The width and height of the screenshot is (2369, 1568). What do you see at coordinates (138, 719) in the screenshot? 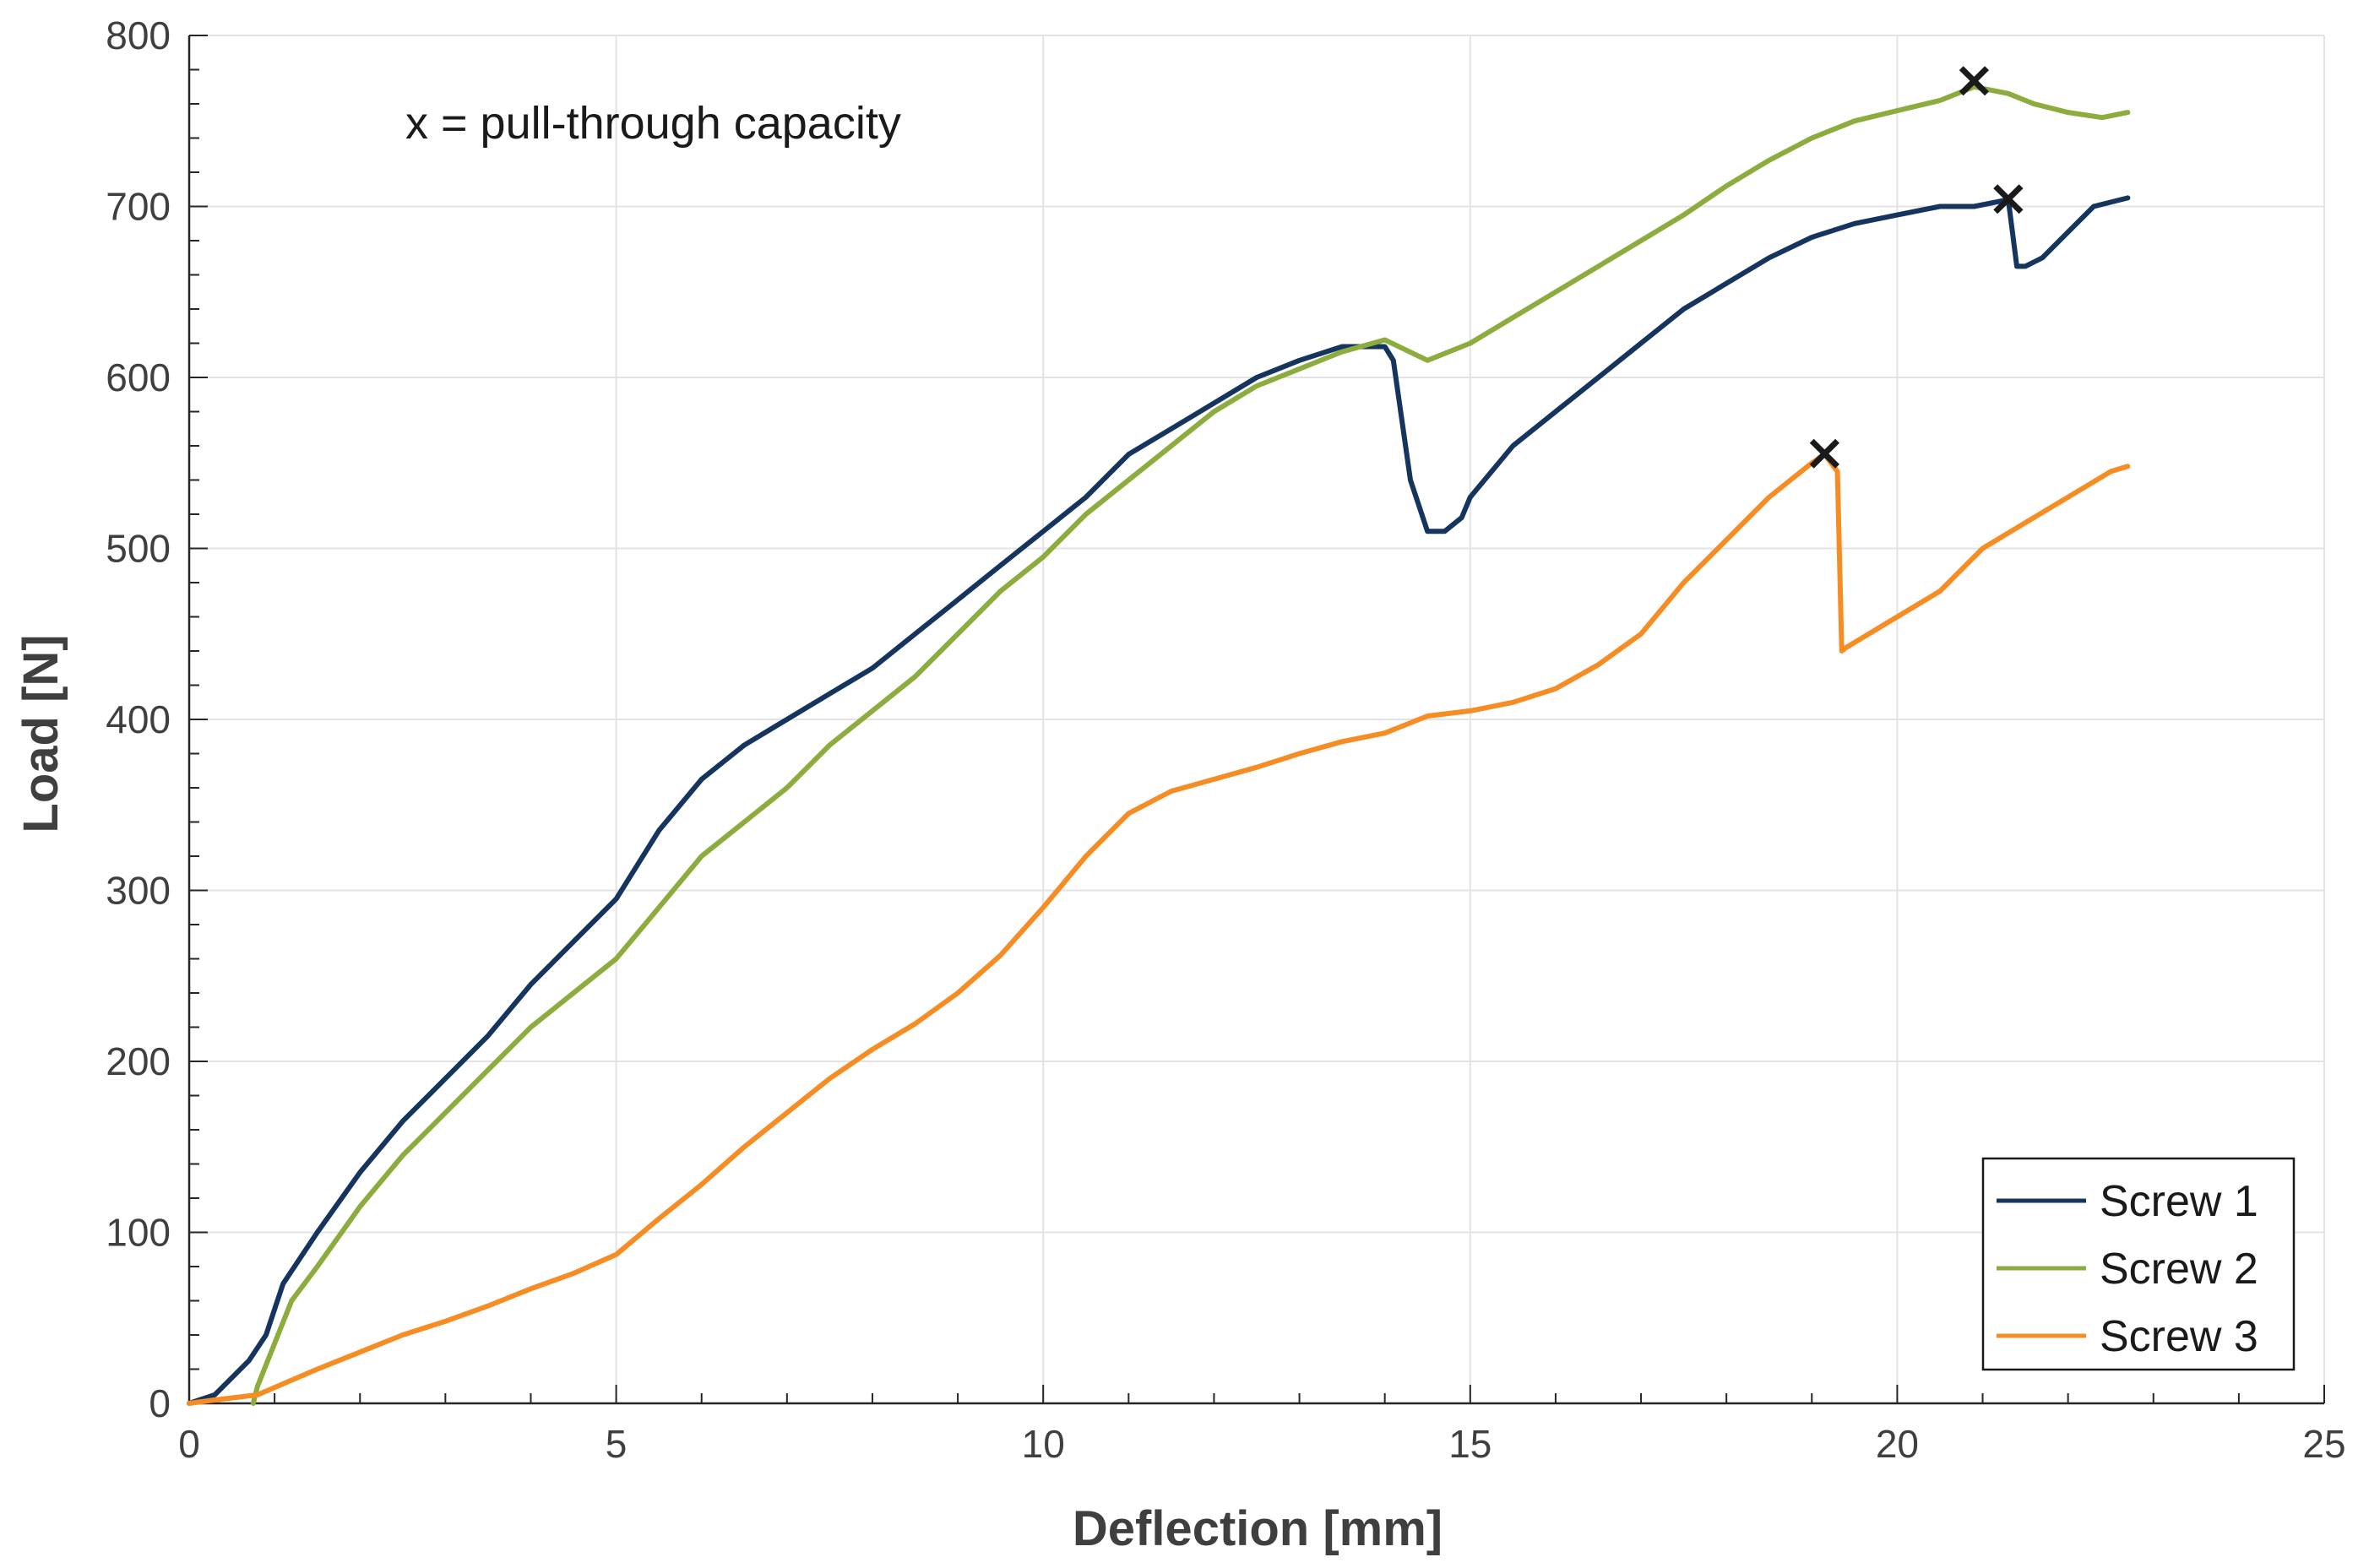
I see `y-tick-label: 400` at bounding box center [138, 719].